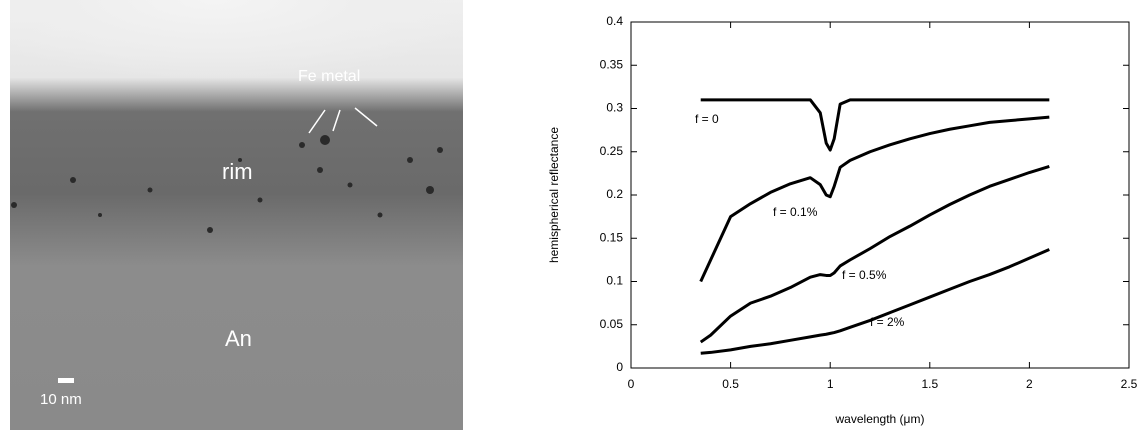 This screenshot has width=1139, height=430. What do you see at coordinates (66, 380) in the screenshot?
I see `scale-bar` at bounding box center [66, 380].